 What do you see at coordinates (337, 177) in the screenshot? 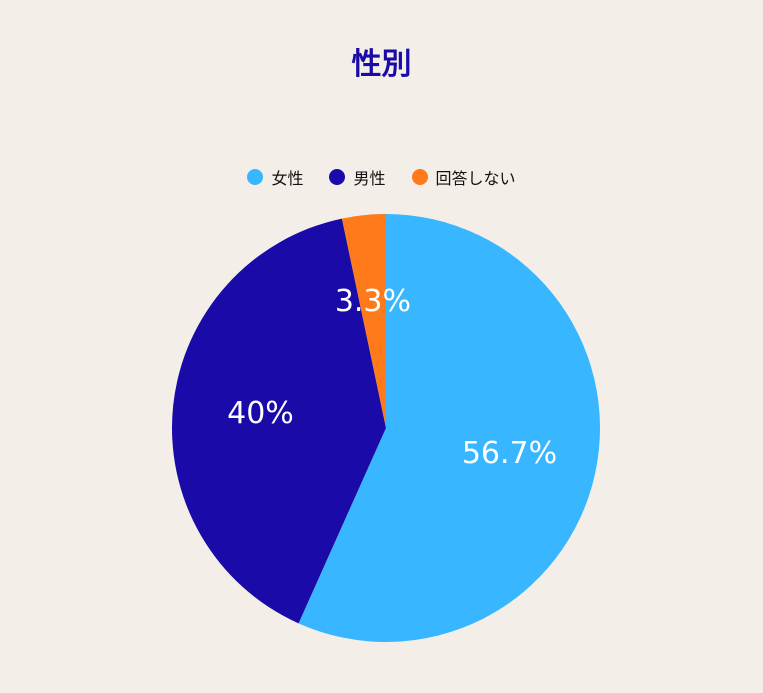
I see `legend-swatch-male` at bounding box center [337, 177].